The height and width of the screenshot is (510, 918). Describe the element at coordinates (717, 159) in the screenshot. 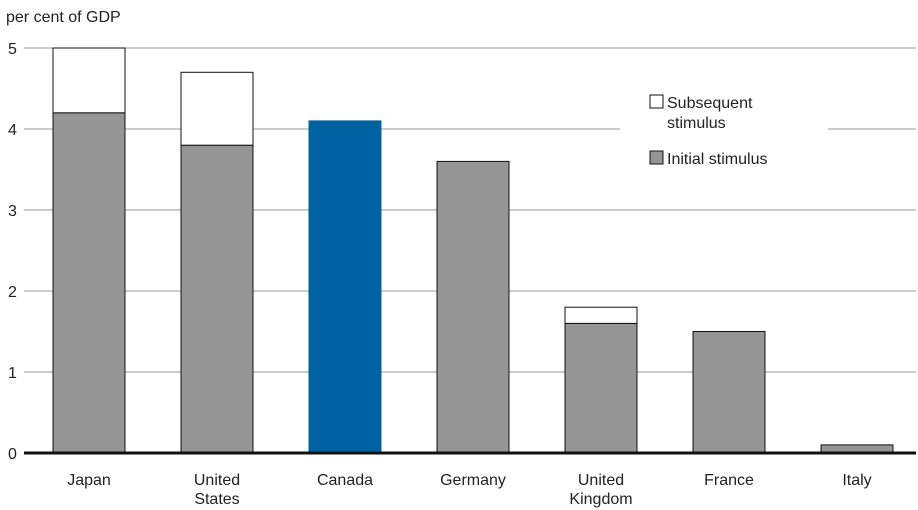

I see `legend-label: Initial stimulus` at that location.